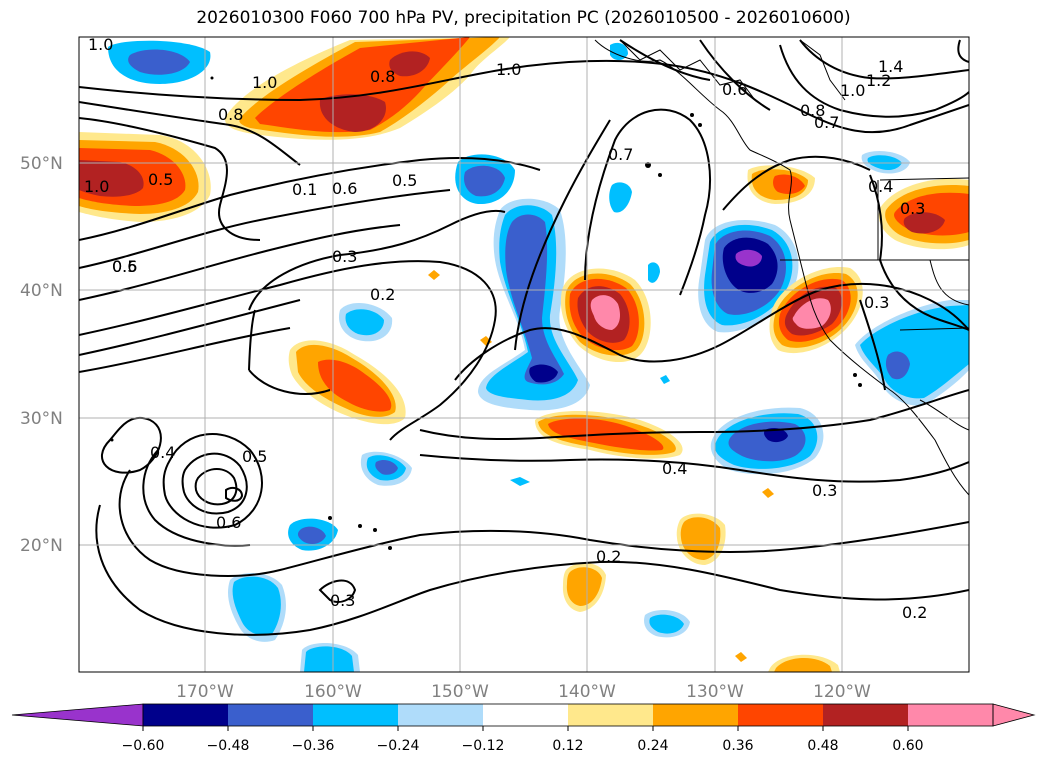 The width and height of the screenshot is (1047, 765). I want to click on contour-label: 1.2, so click(878, 80).